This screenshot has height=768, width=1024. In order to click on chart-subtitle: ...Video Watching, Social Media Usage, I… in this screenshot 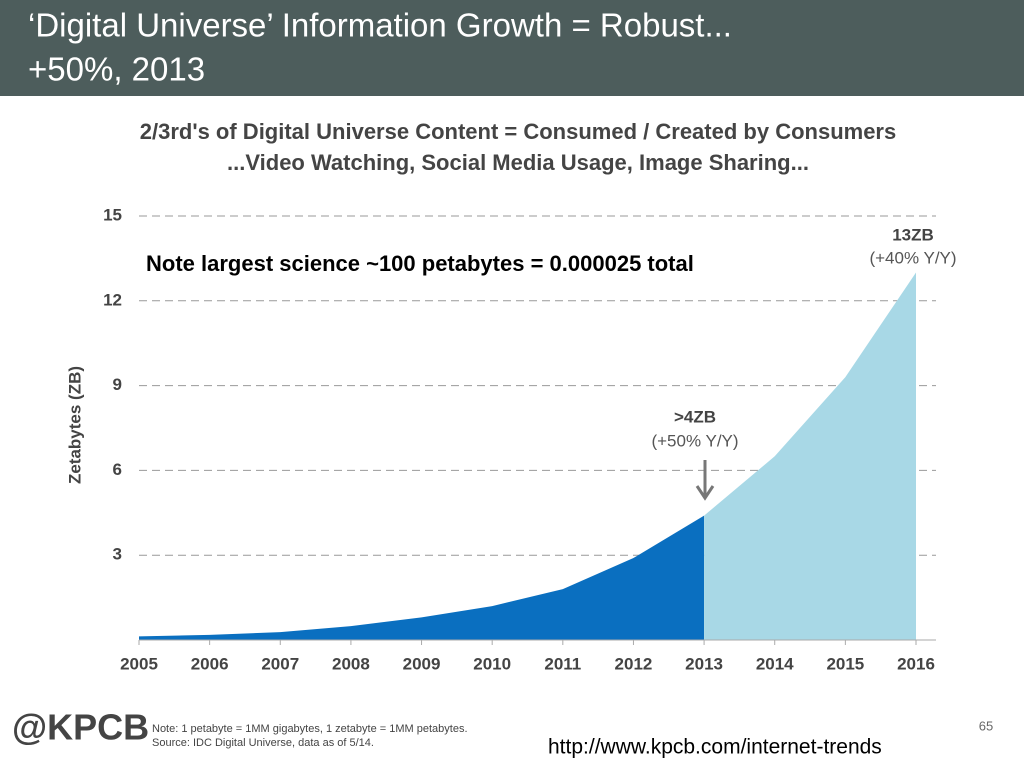, I will do `click(518, 162)`.